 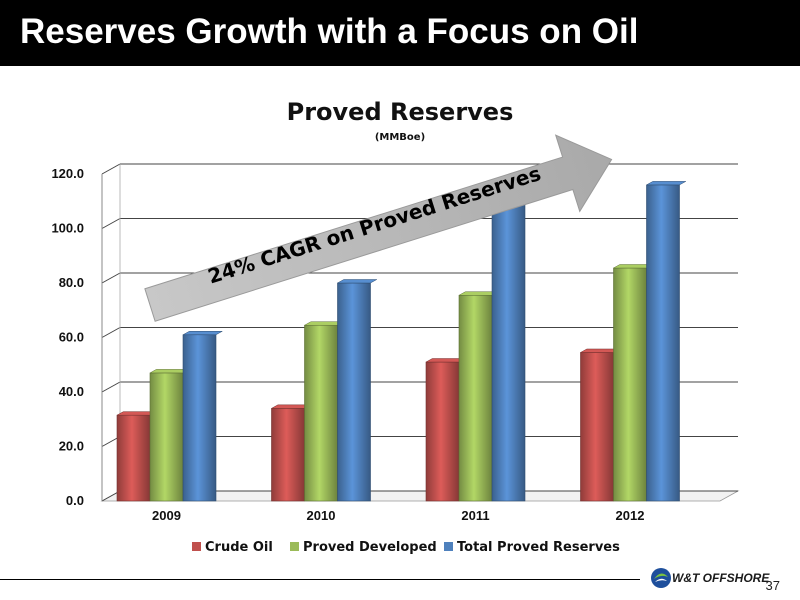 What do you see at coordinates (71, 446) in the screenshot?
I see `y-tick-label: 20.0` at bounding box center [71, 446].